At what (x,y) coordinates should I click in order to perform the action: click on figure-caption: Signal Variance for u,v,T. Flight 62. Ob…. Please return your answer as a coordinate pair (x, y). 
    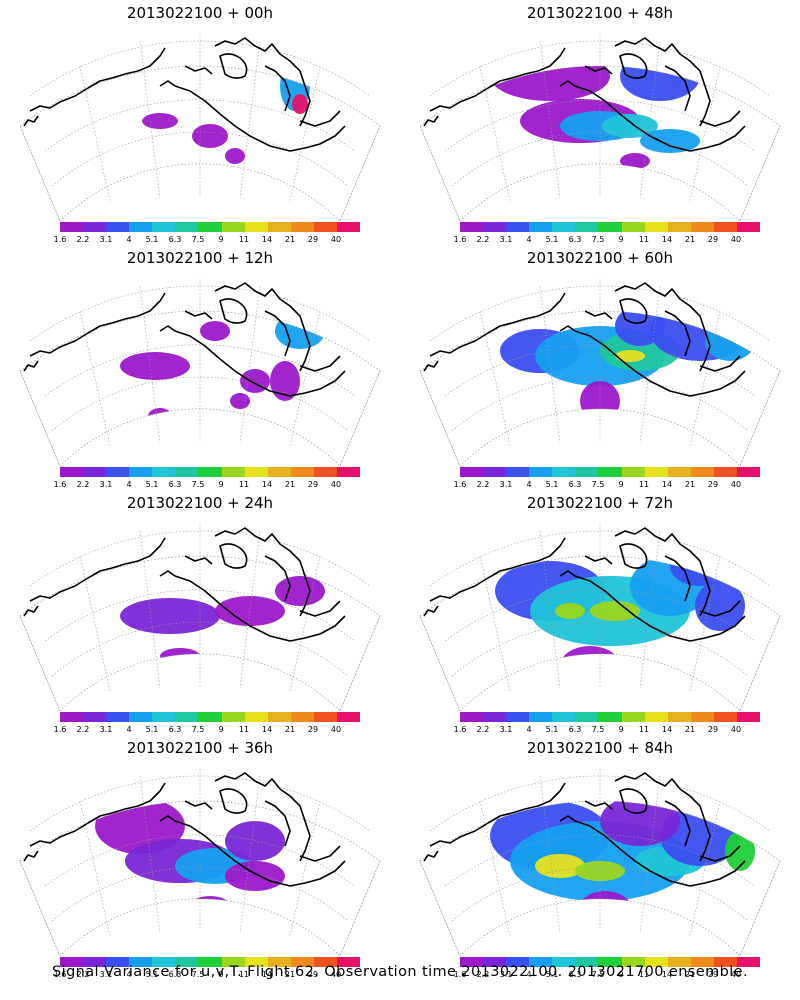
    Looking at the image, I should click on (400, 972).